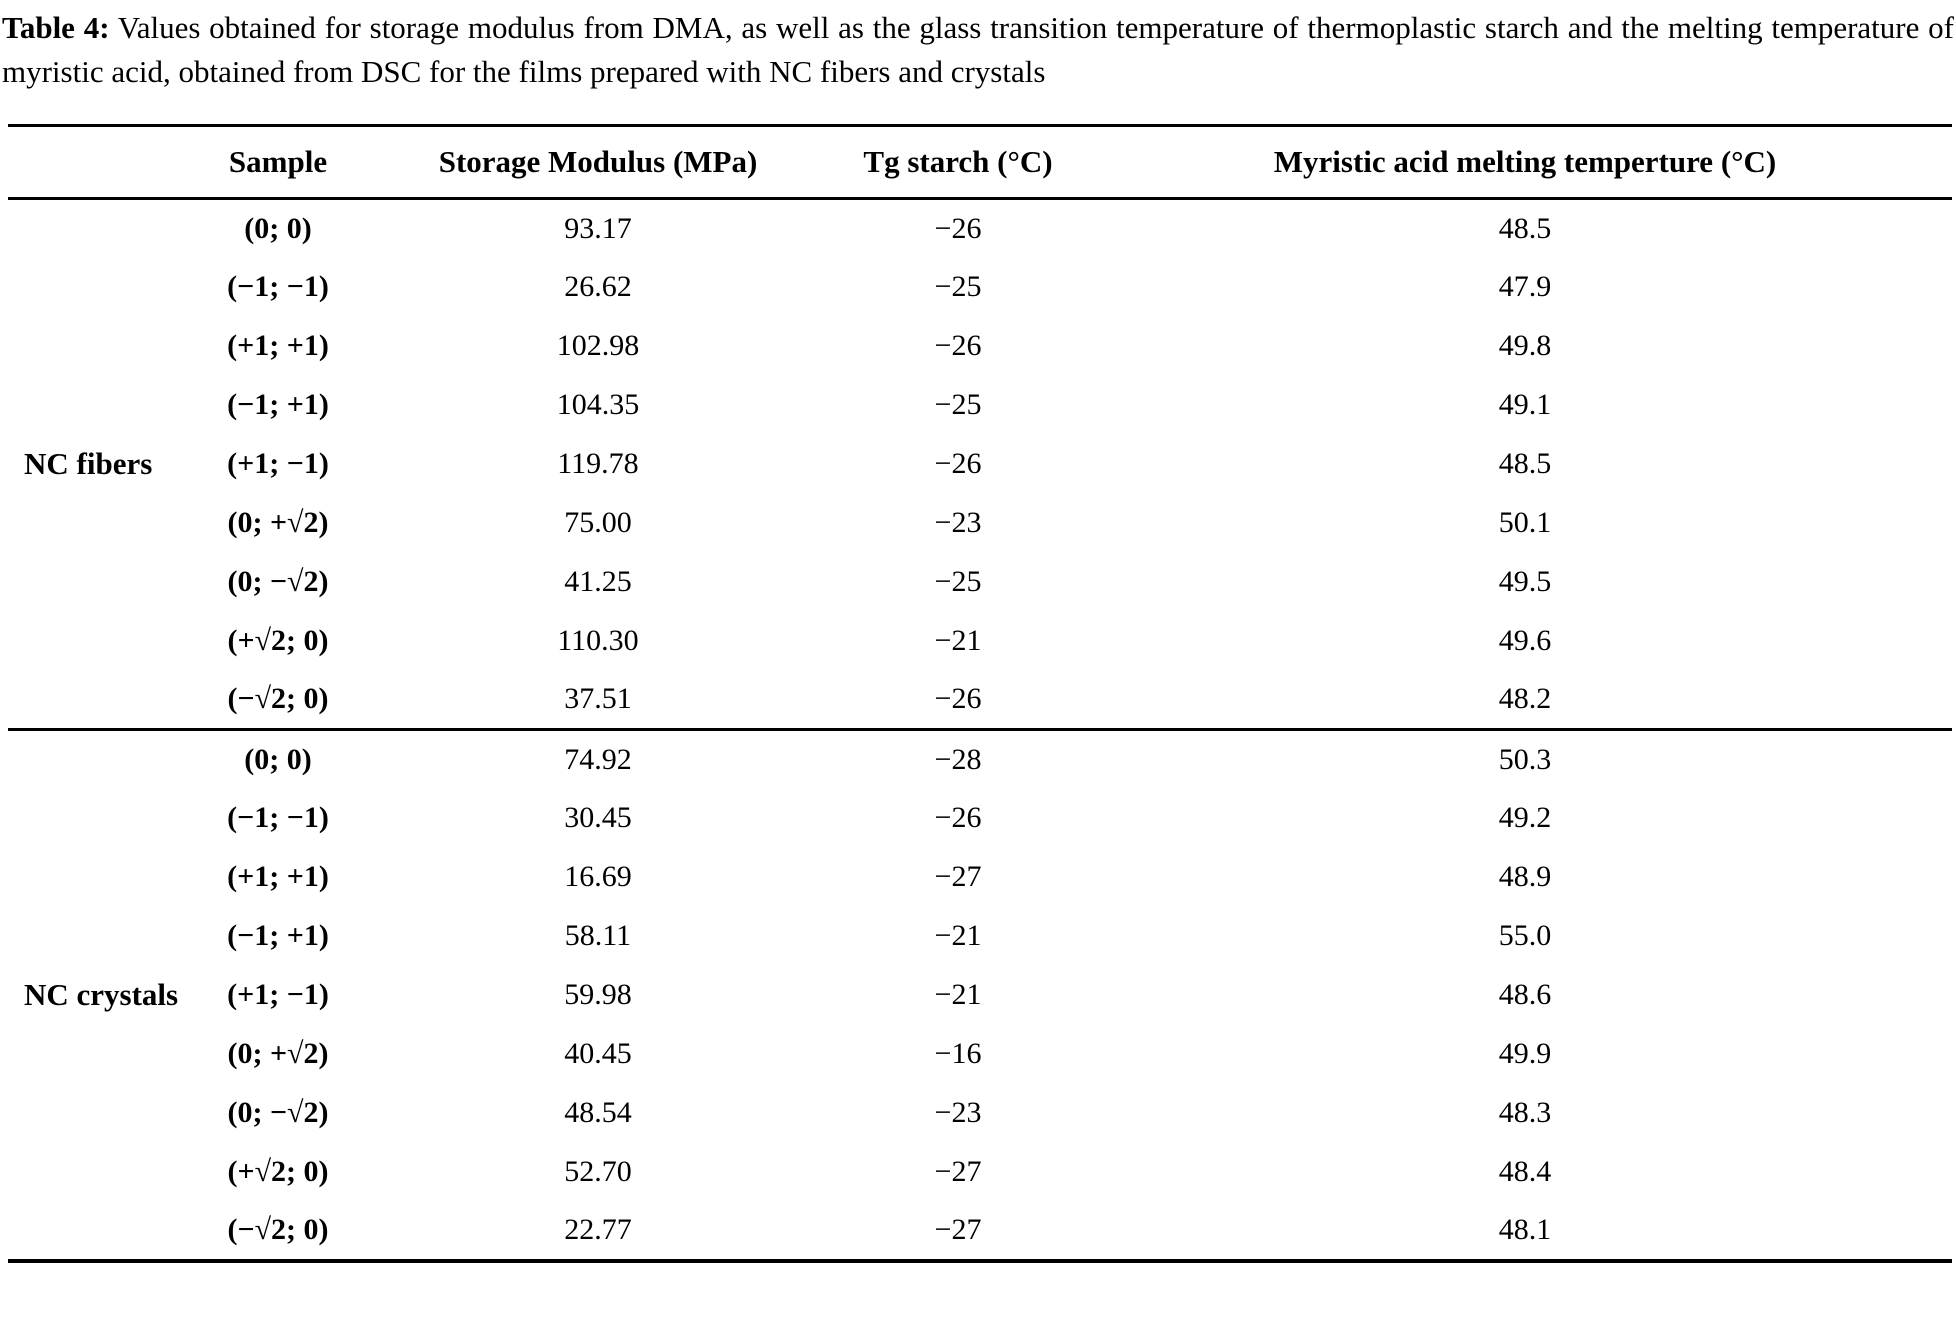 This screenshot has width=1956, height=1334. Describe the element at coordinates (598, 876) in the screenshot. I see `cell-storage-modulus: 16.69` at that location.